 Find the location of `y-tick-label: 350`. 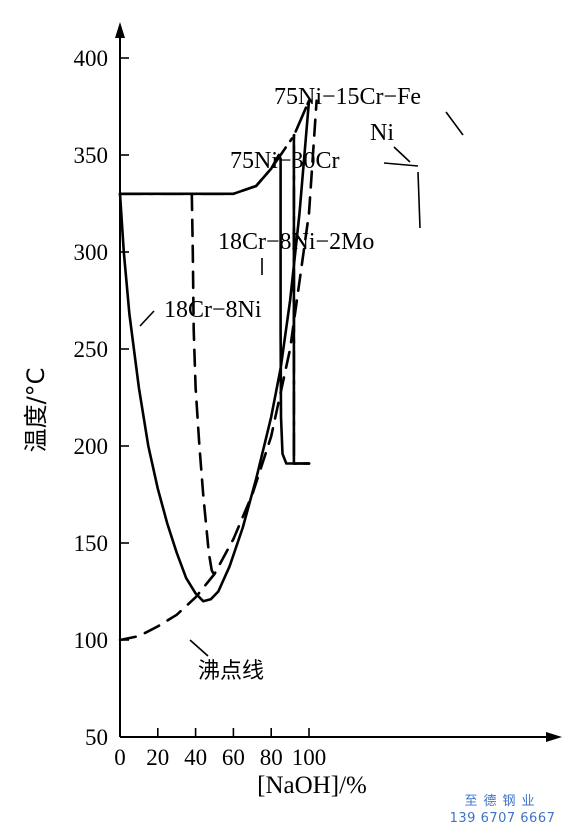

y-tick-label: 350 is located at coordinates (91, 155).